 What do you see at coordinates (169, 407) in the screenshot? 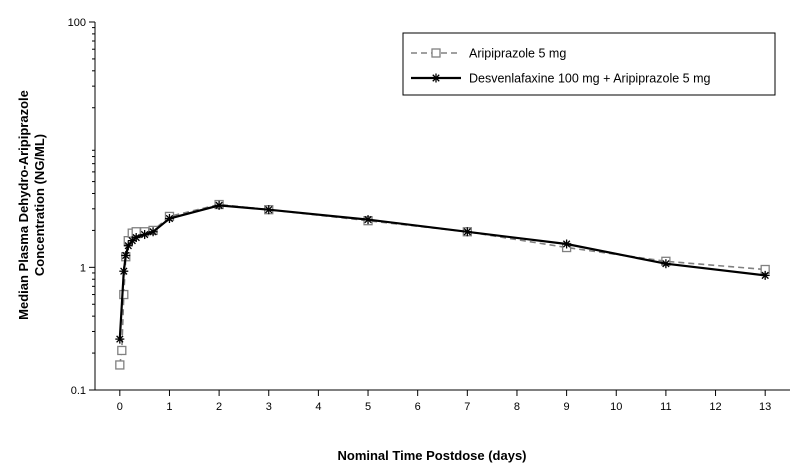
I see `x-tick-label: 1` at bounding box center [169, 407].